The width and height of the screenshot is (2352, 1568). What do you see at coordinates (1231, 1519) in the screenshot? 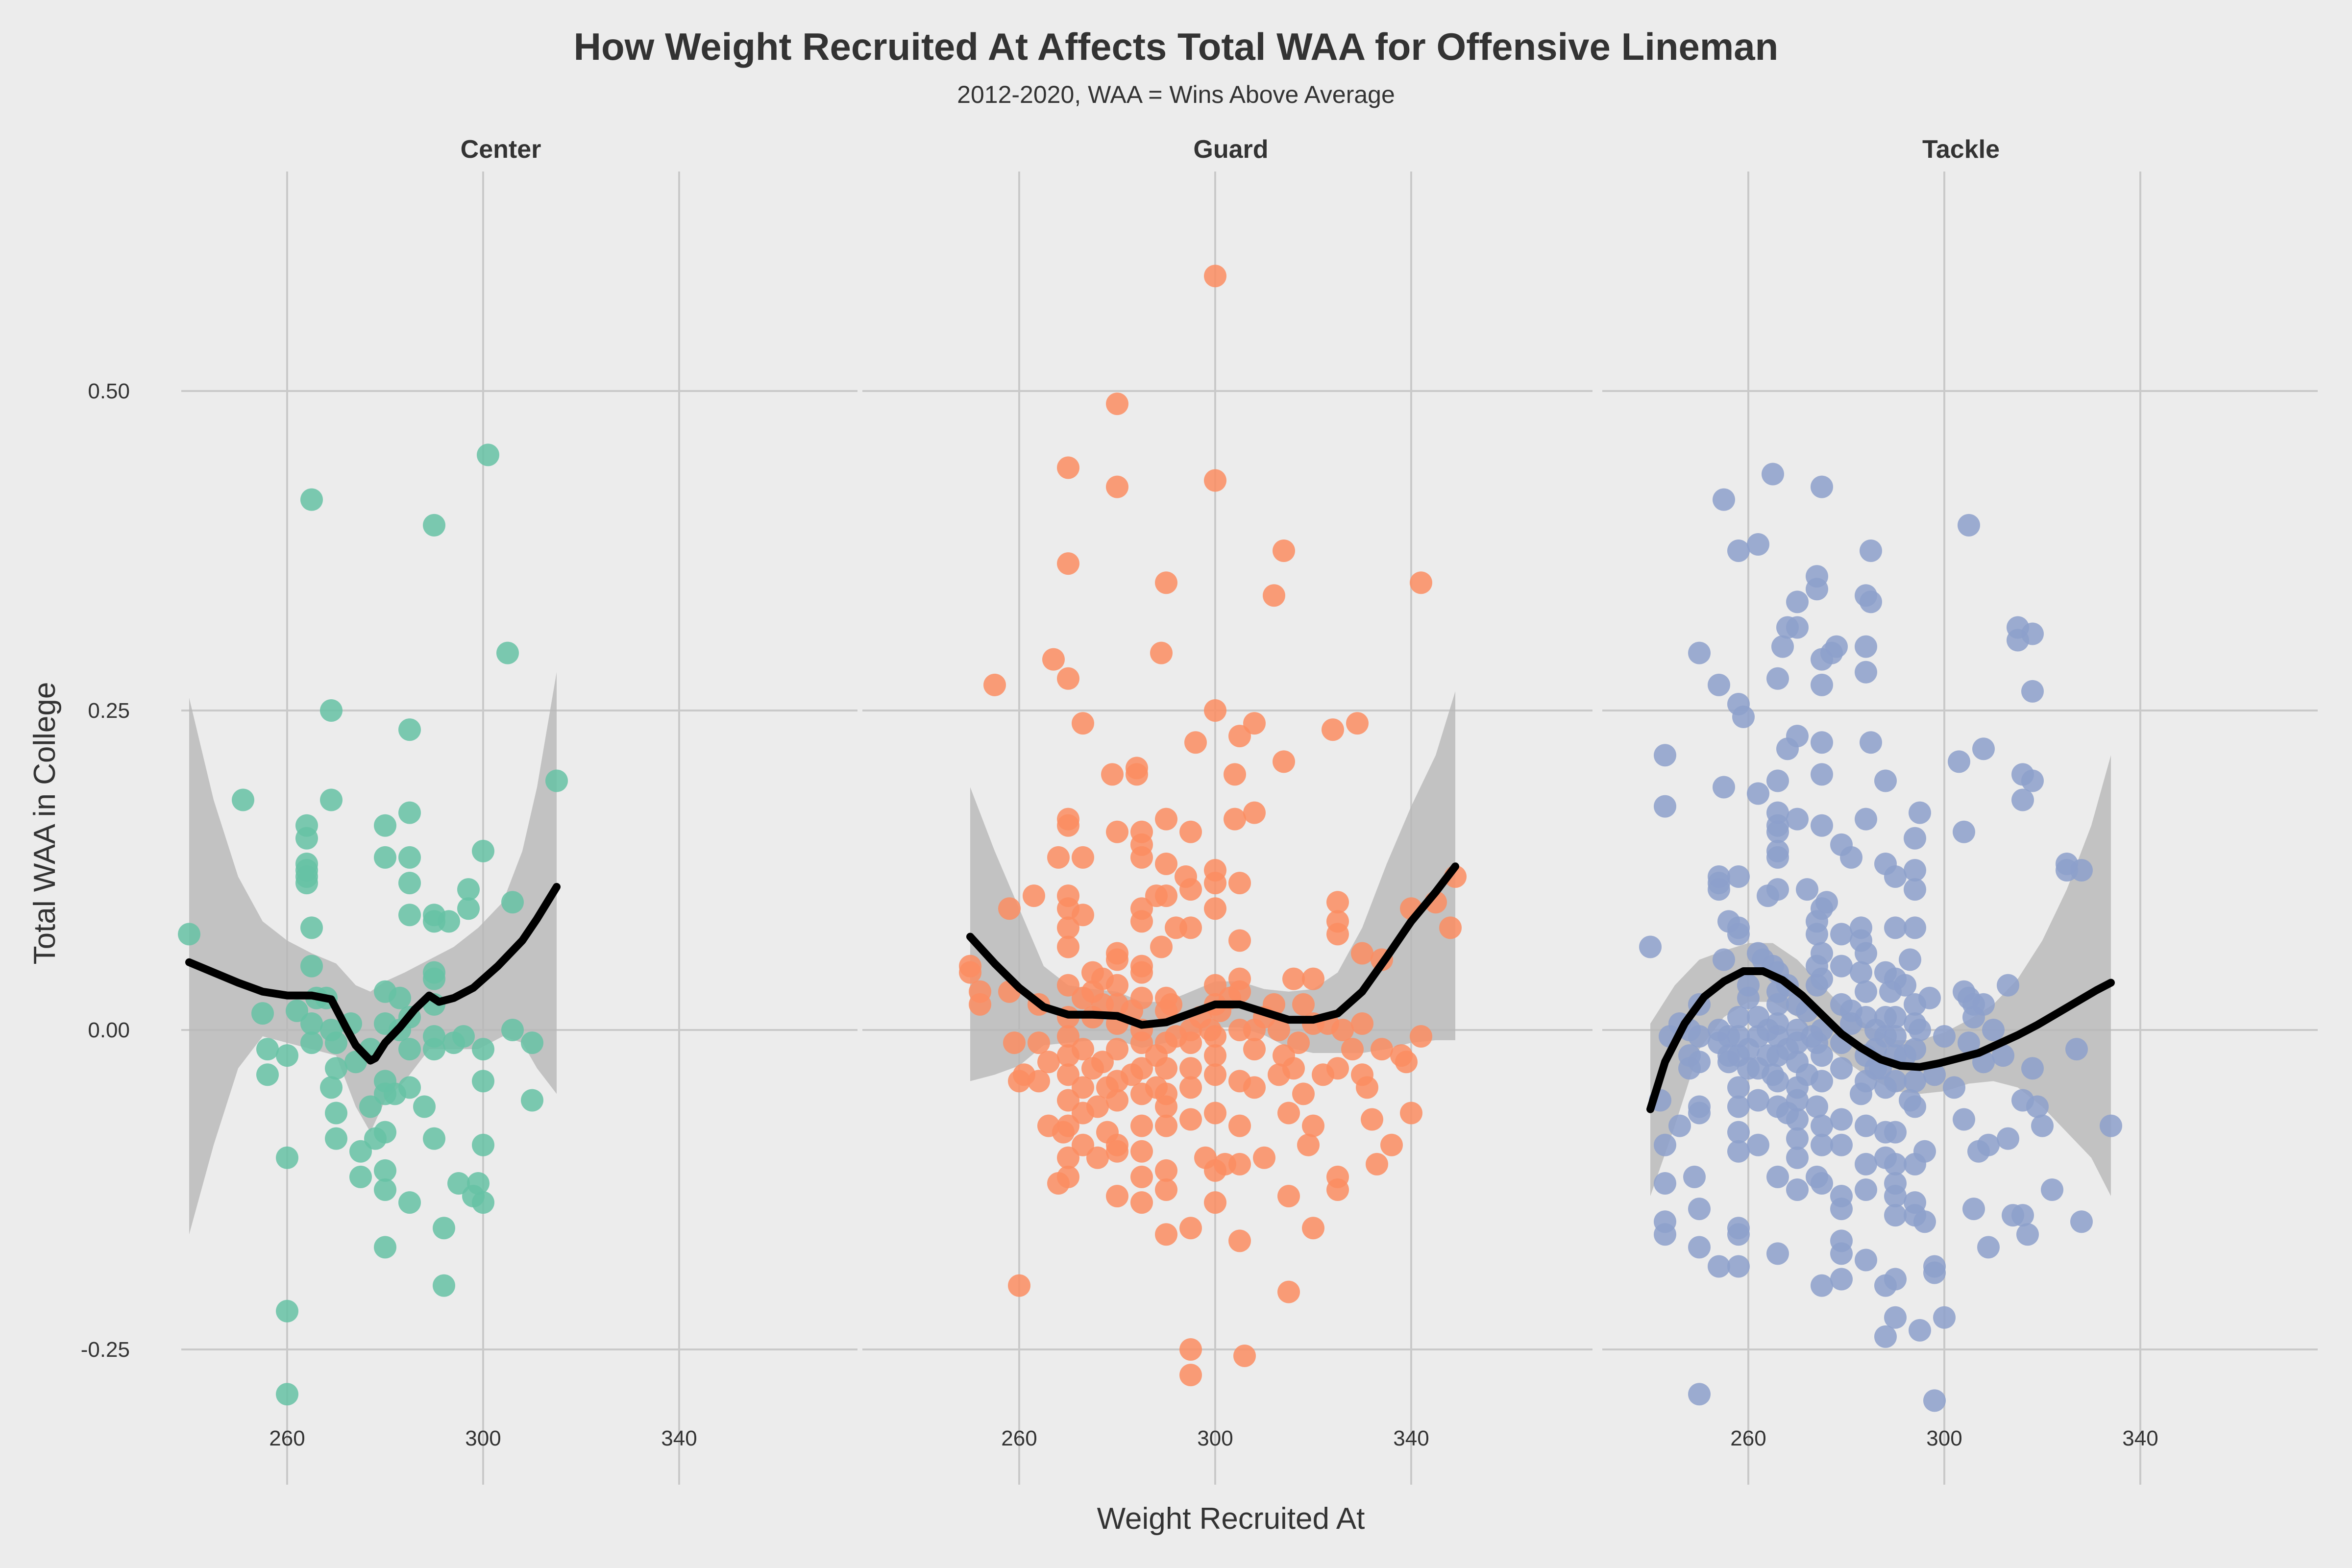
I see `x-axis-title: Weight Recruited At` at bounding box center [1231, 1519].